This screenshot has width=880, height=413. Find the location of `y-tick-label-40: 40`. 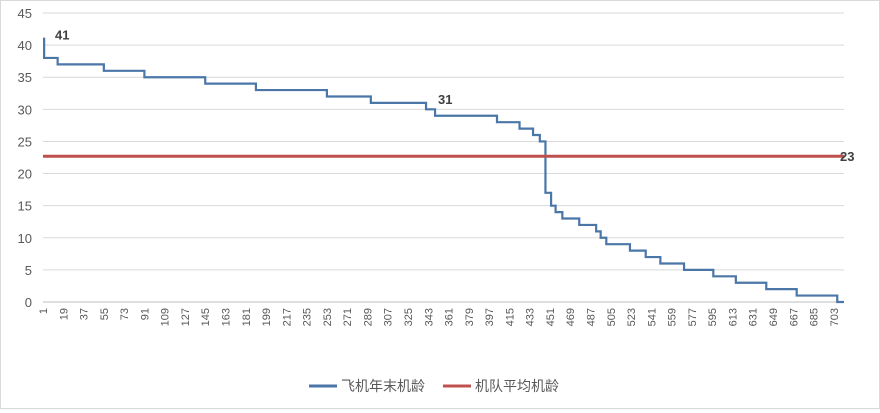

y-tick-label-40: 40 is located at coordinates (25, 45).